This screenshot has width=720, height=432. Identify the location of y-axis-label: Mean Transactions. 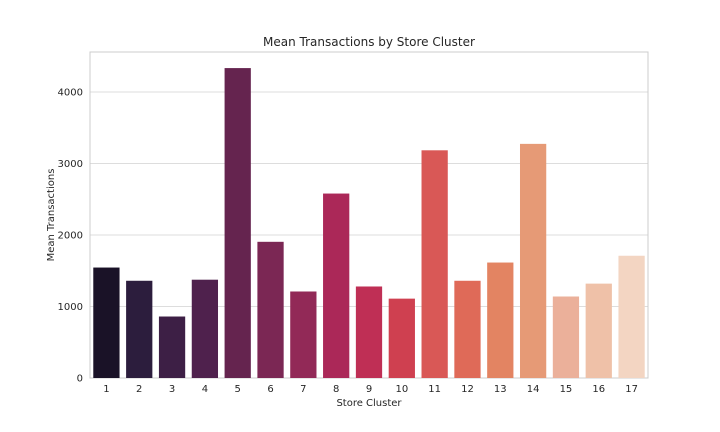
(51, 215).